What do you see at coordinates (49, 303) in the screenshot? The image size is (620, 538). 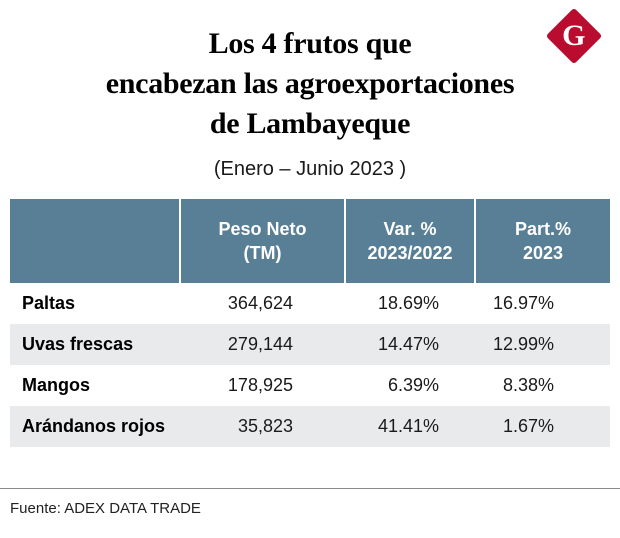 I see `row-label: Paltas` at bounding box center [49, 303].